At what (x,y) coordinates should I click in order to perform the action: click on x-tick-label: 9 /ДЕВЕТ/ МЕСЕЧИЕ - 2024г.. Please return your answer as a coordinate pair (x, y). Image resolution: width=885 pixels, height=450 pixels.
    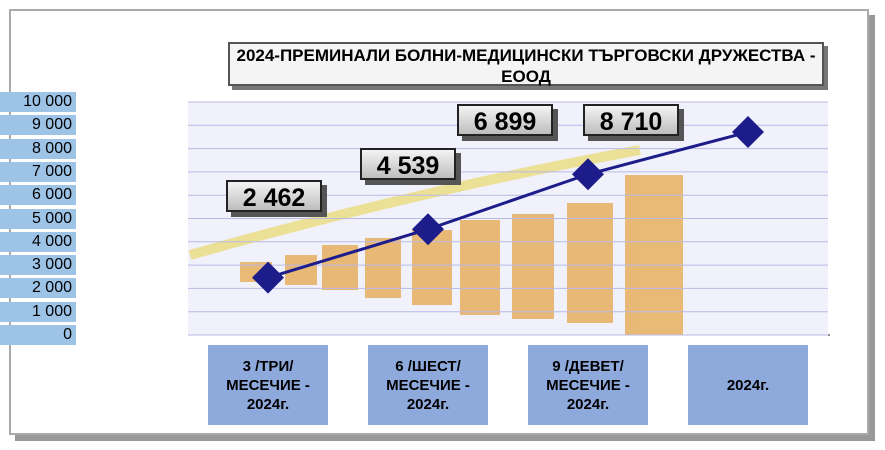
    Looking at the image, I should click on (588, 385).